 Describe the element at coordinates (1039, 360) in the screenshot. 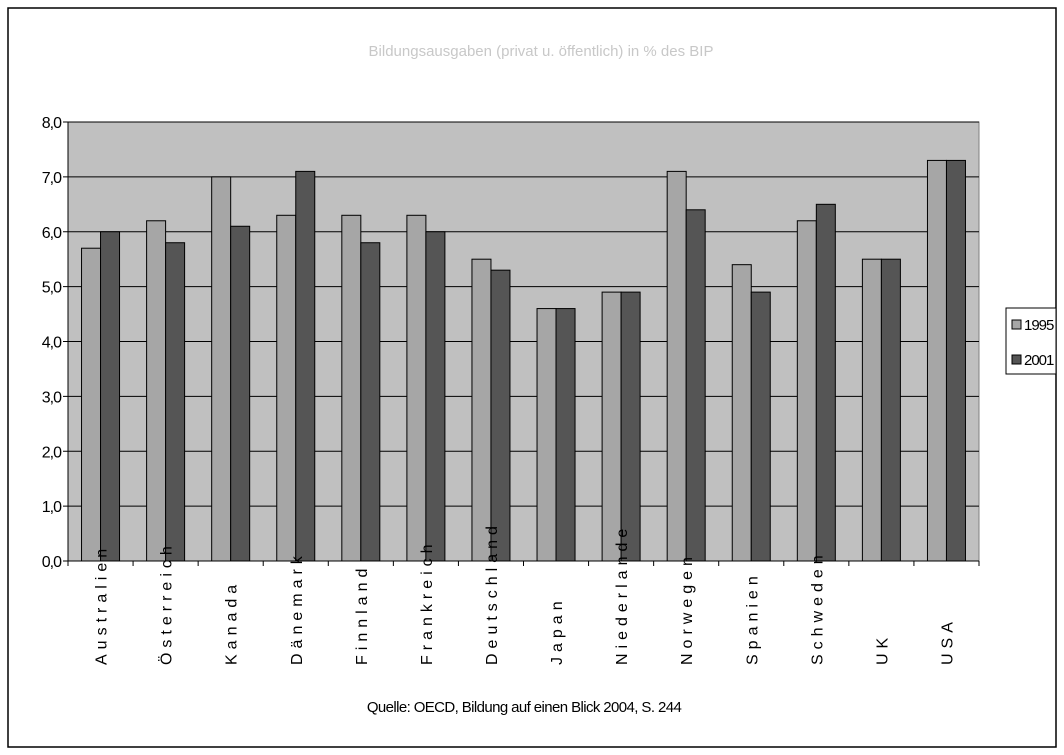

I see `legend-label-2001: 2001` at that location.